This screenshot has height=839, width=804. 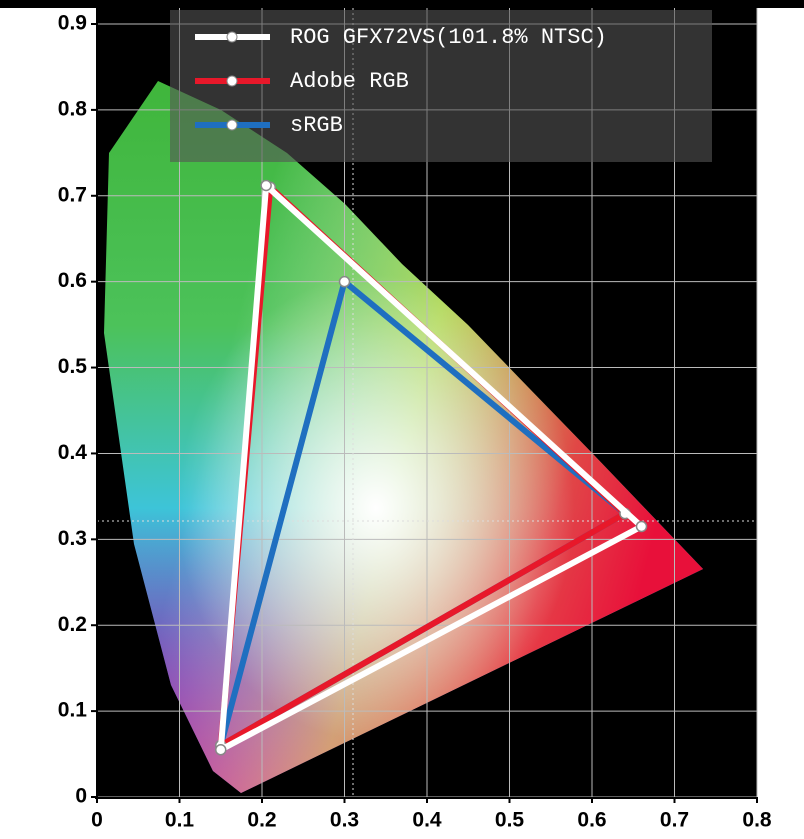 I want to click on legend: ROG GFX72VS(101.8% NTSC) Adobe RGB sRGB, so click(x=401, y=81).